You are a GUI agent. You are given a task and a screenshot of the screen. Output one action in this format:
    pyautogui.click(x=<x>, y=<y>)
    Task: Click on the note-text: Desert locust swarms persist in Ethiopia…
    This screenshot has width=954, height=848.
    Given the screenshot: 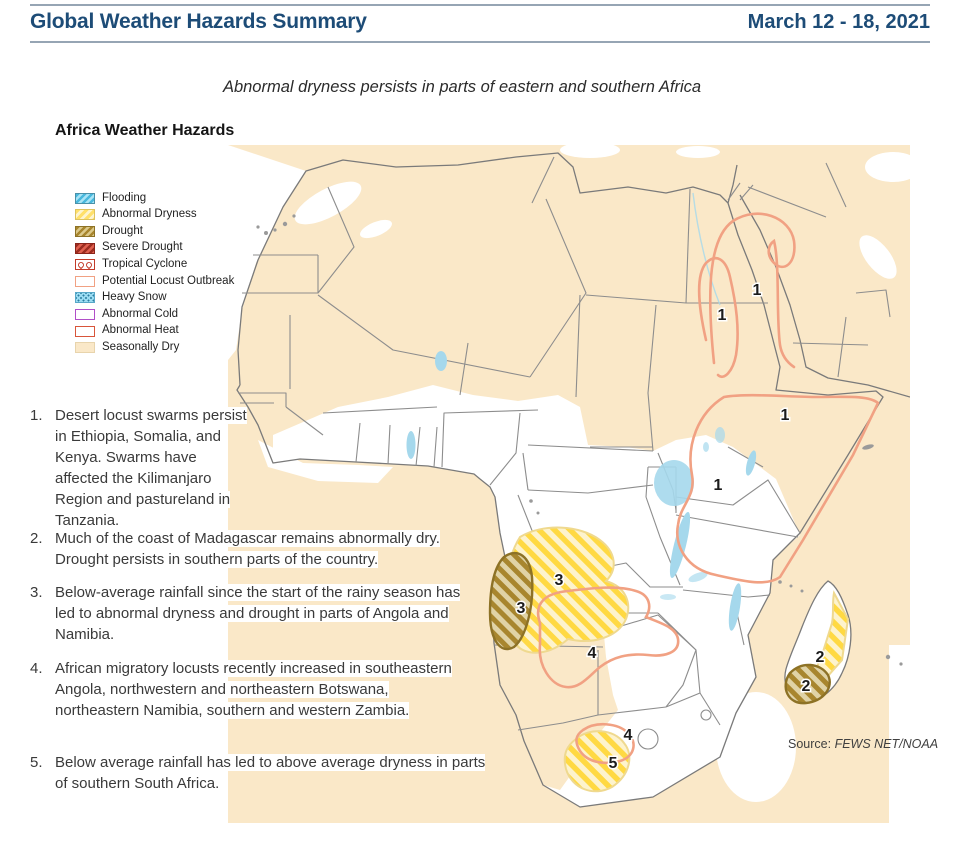 What is the action you would take?
    pyautogui.click(x=151, y=468)
    